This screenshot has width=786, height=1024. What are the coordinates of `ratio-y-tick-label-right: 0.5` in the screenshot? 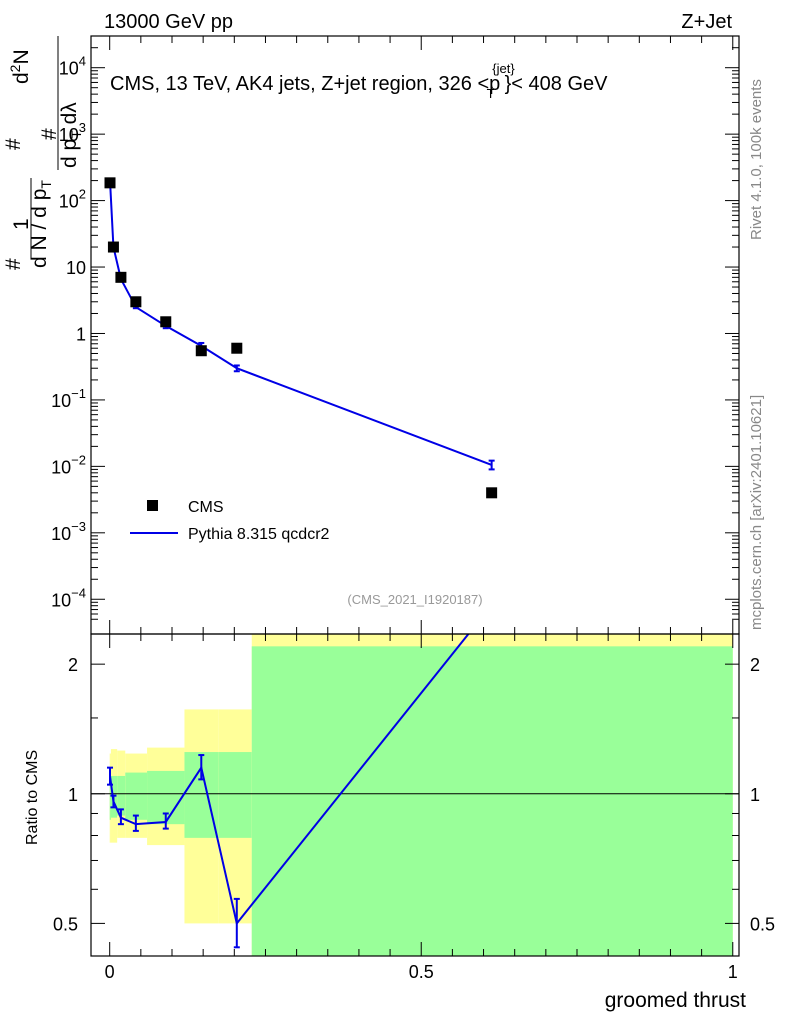 It's located at (762, 924).